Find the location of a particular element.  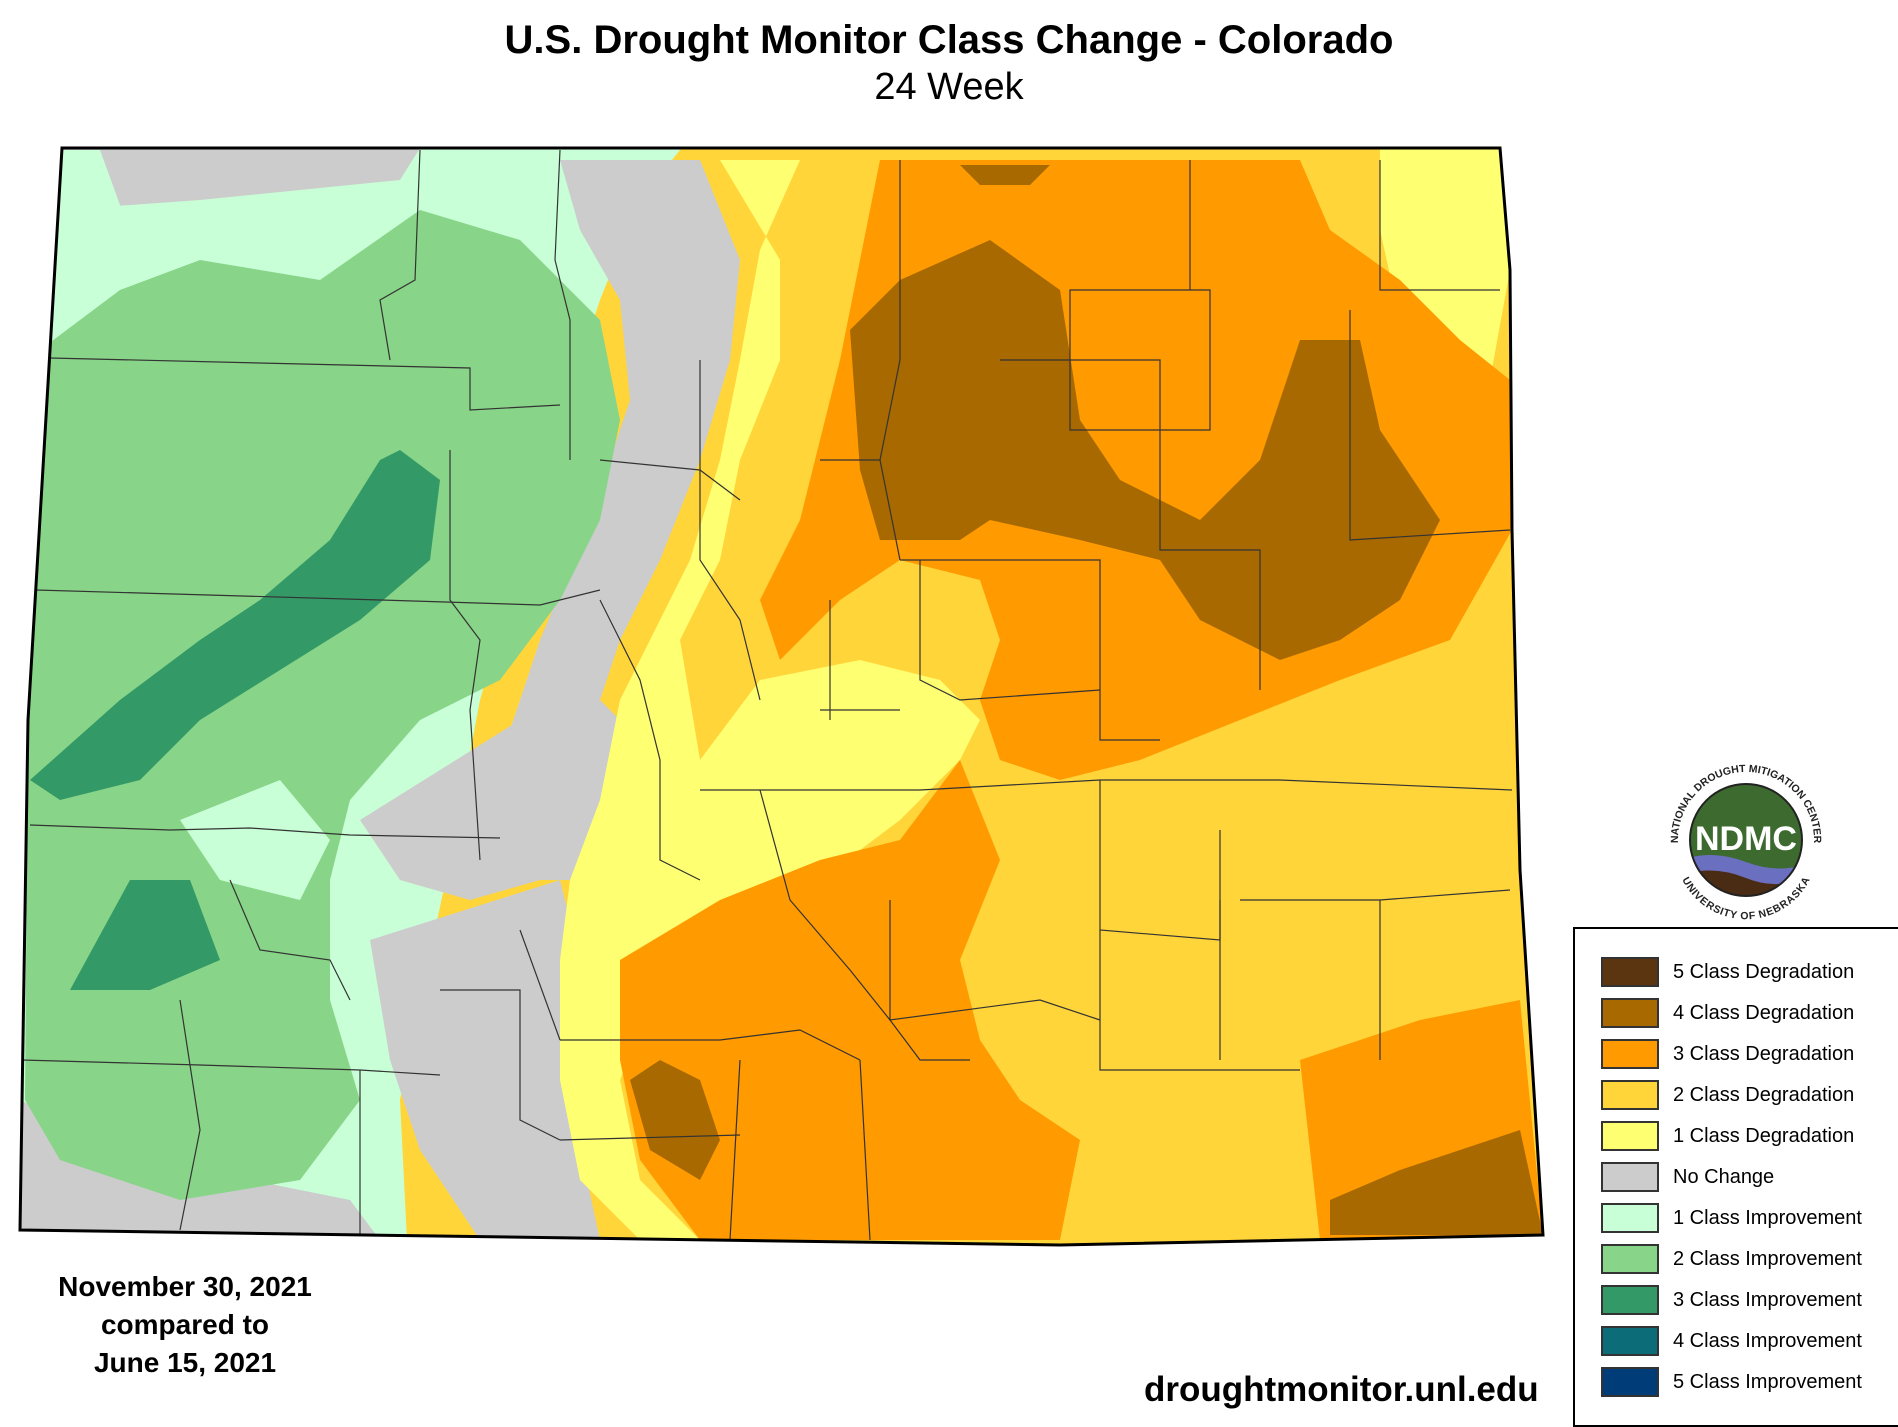

legend-item: 5 Class Degradation is located at coordinates (1727, 972).